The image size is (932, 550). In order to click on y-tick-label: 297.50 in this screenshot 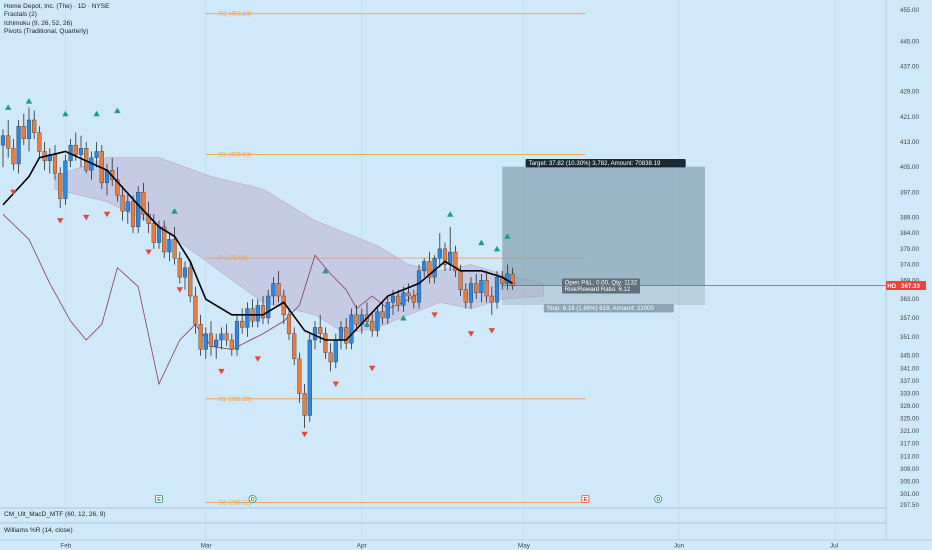, I will do `click(909, 505)`.